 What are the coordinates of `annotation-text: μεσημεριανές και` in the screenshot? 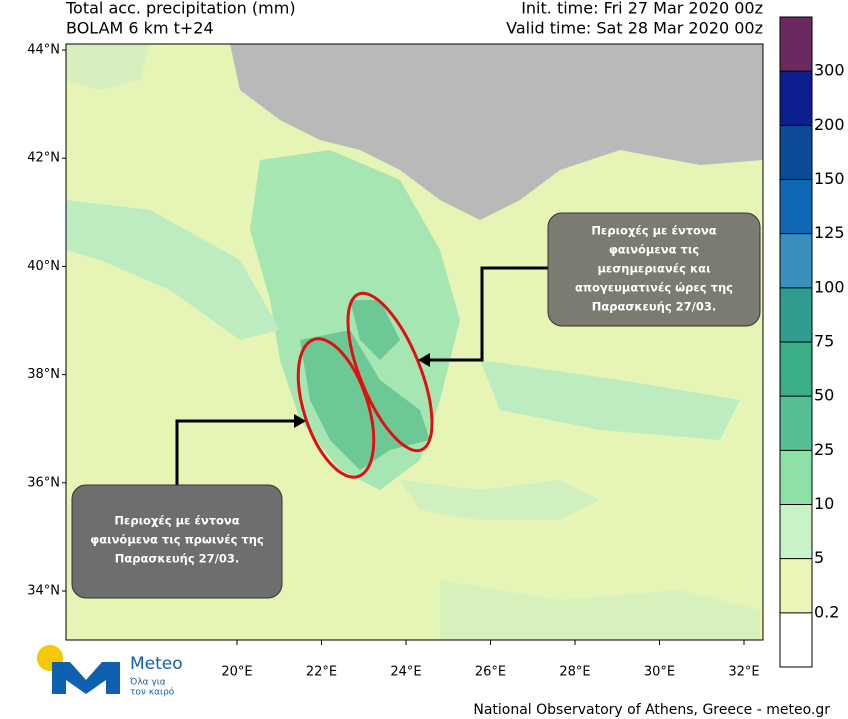 It's located at (653, 269).